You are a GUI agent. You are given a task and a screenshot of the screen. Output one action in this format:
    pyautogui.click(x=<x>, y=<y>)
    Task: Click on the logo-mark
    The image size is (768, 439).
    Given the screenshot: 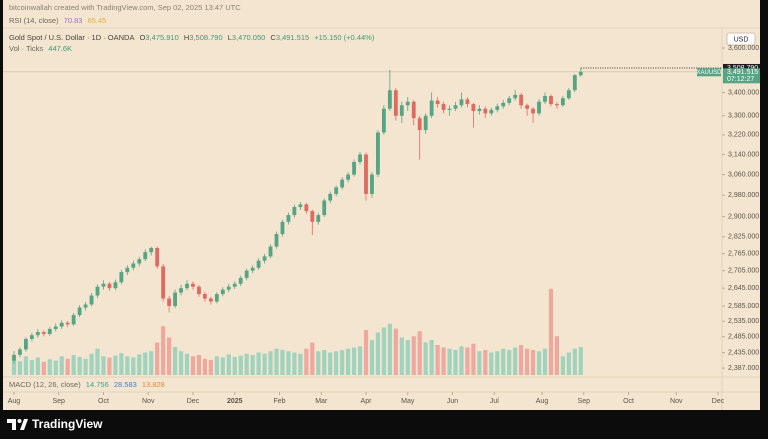 What is the action you would take?
    pyautogui.click(x=24, y=424)
    